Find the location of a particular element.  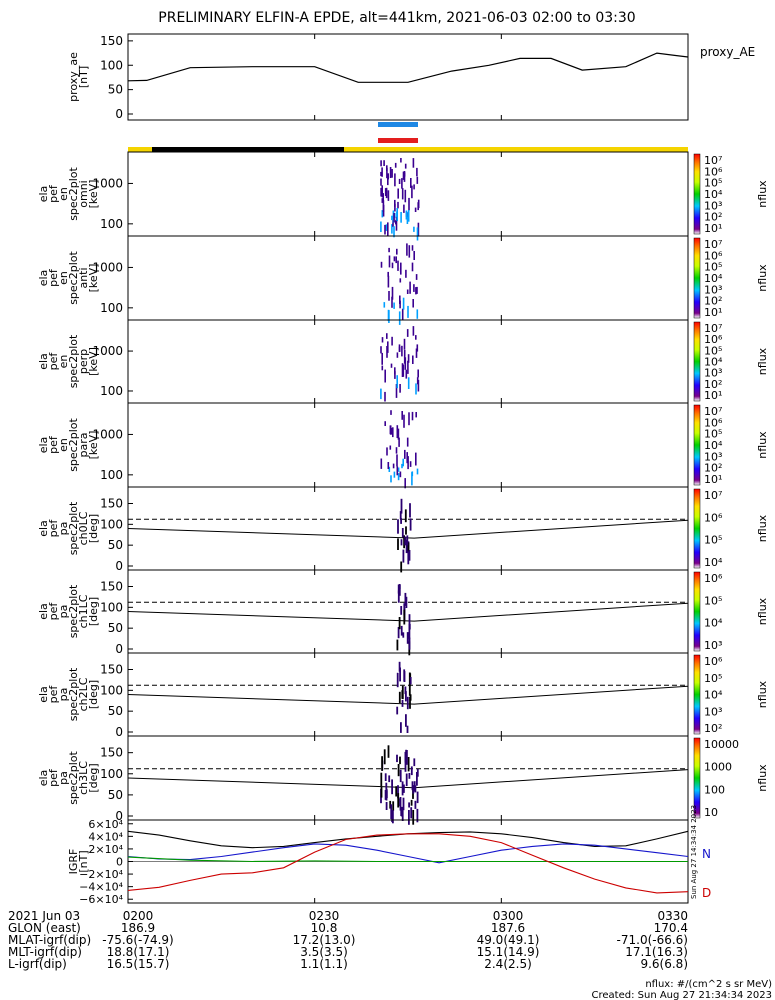

y-tick-label: 1000 is located at coordinates (107, 434).